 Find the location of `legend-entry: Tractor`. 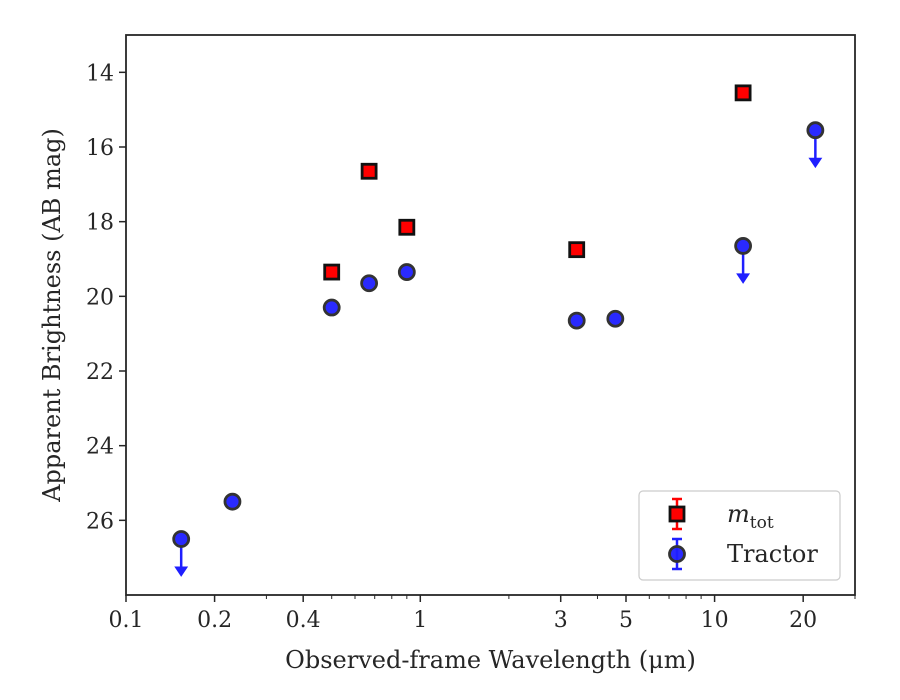

legend-entry: Tractor is located at coordinates (743, 554).